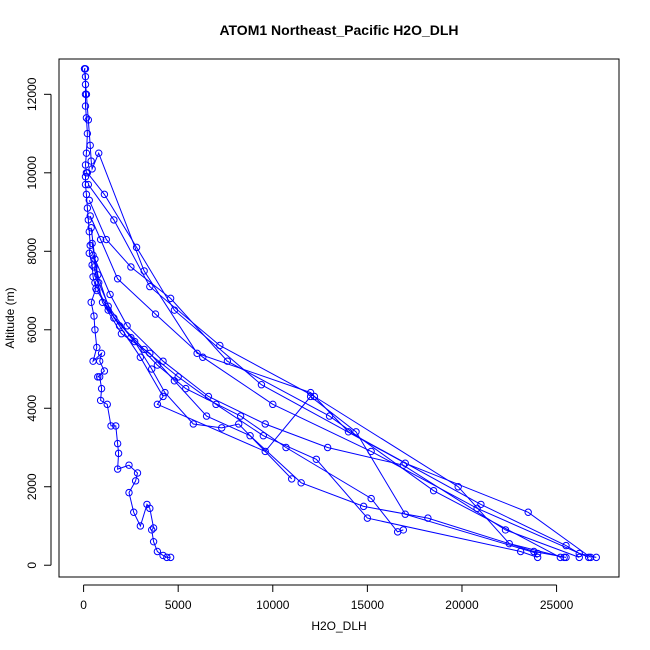 This screenshot has height=650, width=650. What do you see at coordinates (32, 329) in the screenshot?
I see `y-tick-label: 6000` at bounding box center [32, 329].